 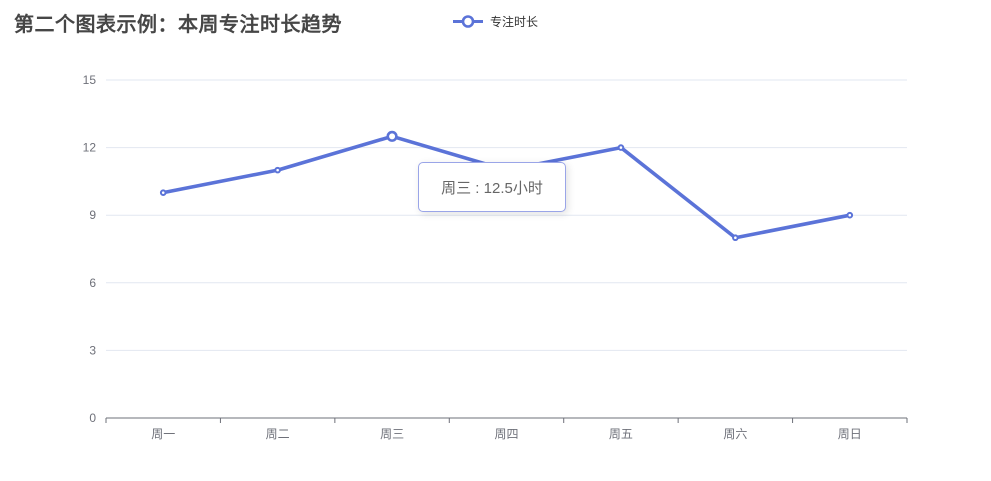 I want to click on x-axis-label: 周三, so click(x=392, y=434).